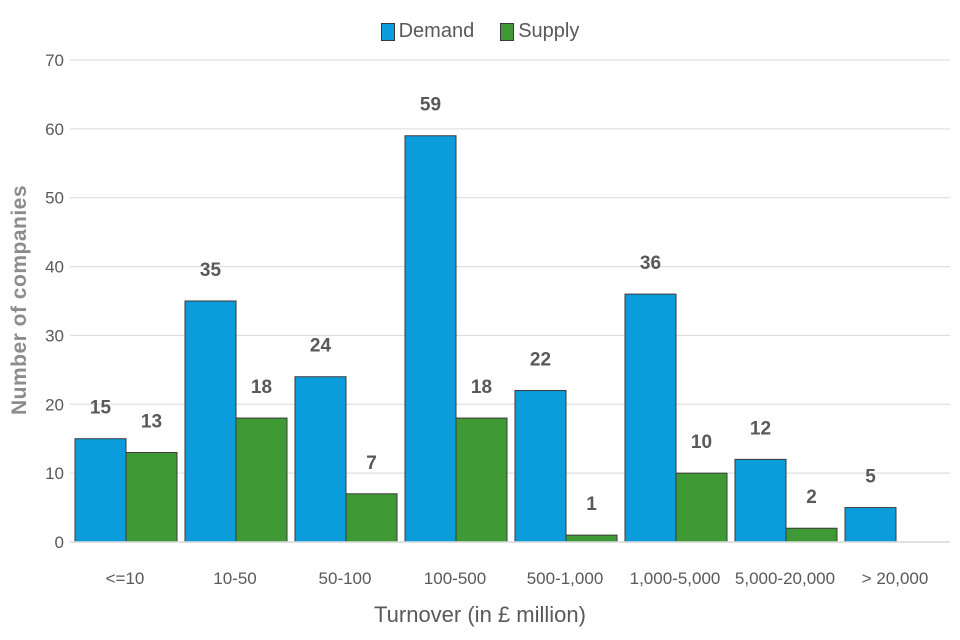 This screenshot has width=960, height=640. I want to click on data-label: 15, so click(101, 408).